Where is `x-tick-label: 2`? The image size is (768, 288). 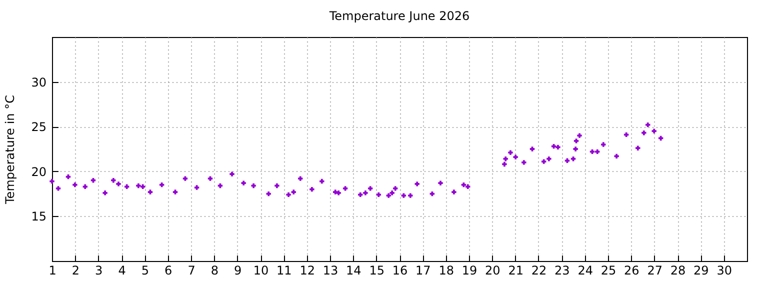 x-tick-label: 2 is located at coordinates (76, 271).